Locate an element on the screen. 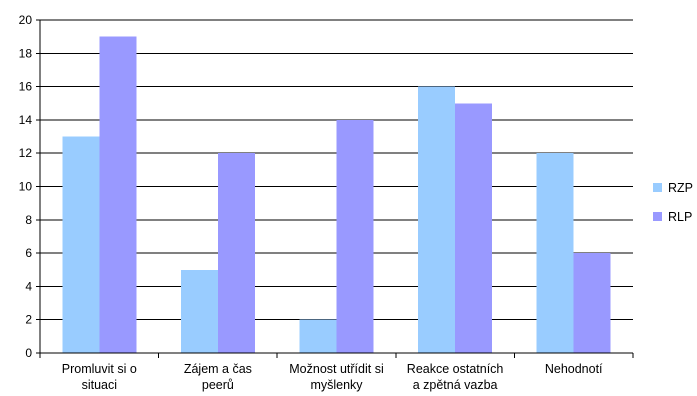  legend-label-rlp: RLP is located at coordinates (680, 217).